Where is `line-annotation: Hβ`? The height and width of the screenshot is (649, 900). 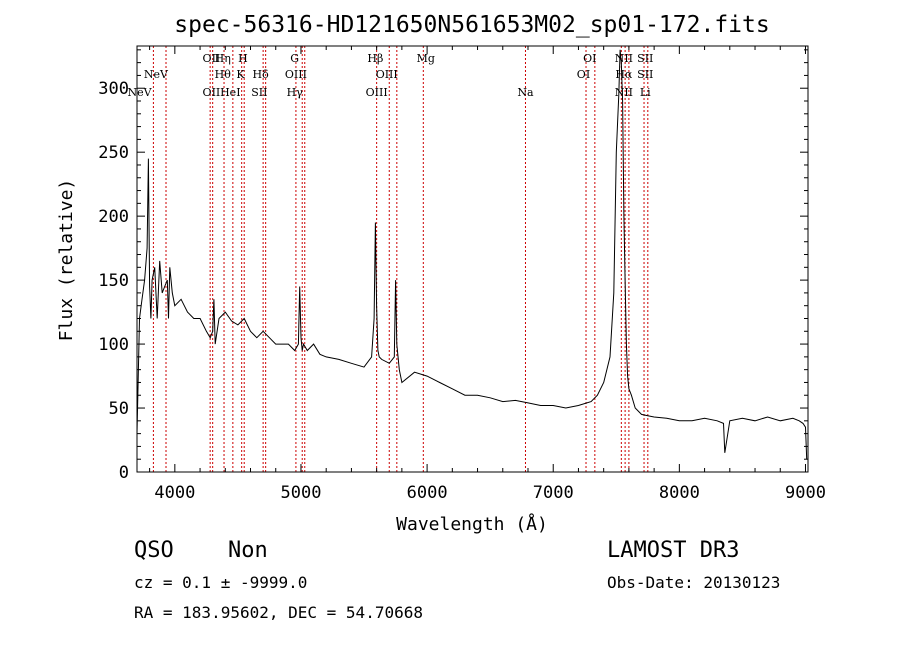
line-annotation: Hβ is located at coordinates (375, 58).